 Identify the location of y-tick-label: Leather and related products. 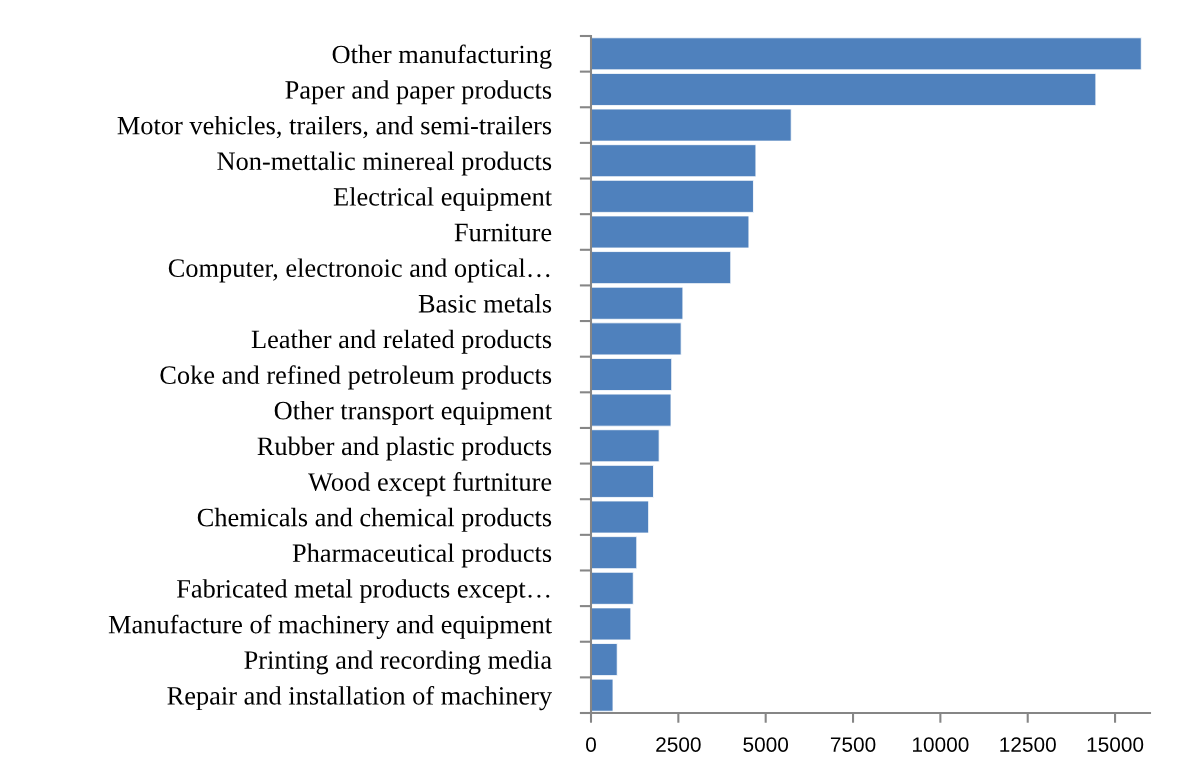
(401, 341).